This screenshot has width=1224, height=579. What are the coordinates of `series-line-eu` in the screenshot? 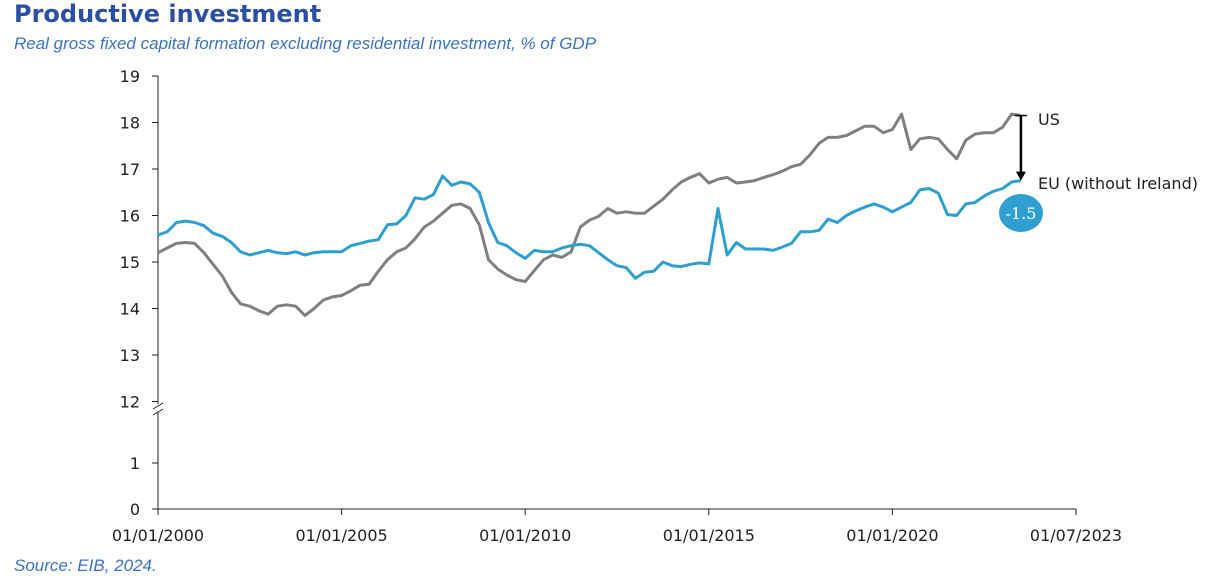 It's located at (589, 227).